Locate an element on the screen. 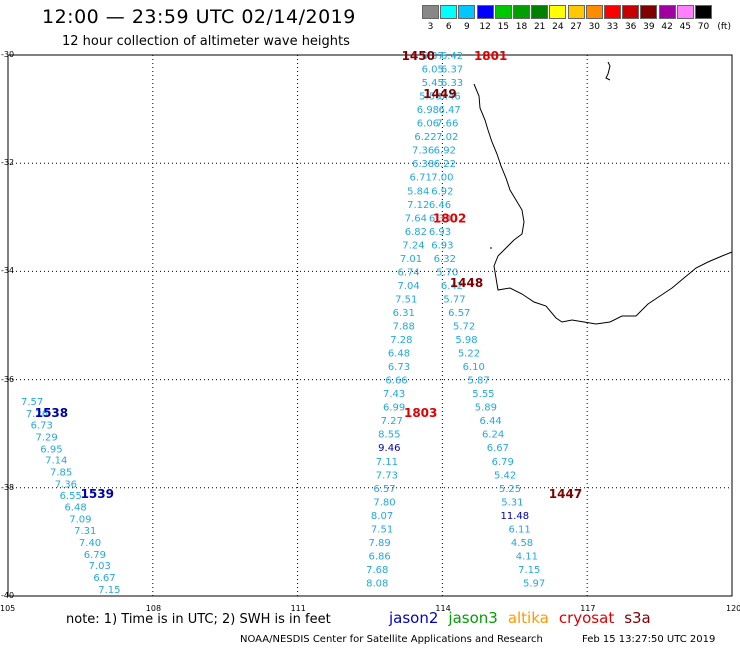 This screenshot has width=740, height=650. pass-time-label: 1539 is located at coordinates (97, 494).